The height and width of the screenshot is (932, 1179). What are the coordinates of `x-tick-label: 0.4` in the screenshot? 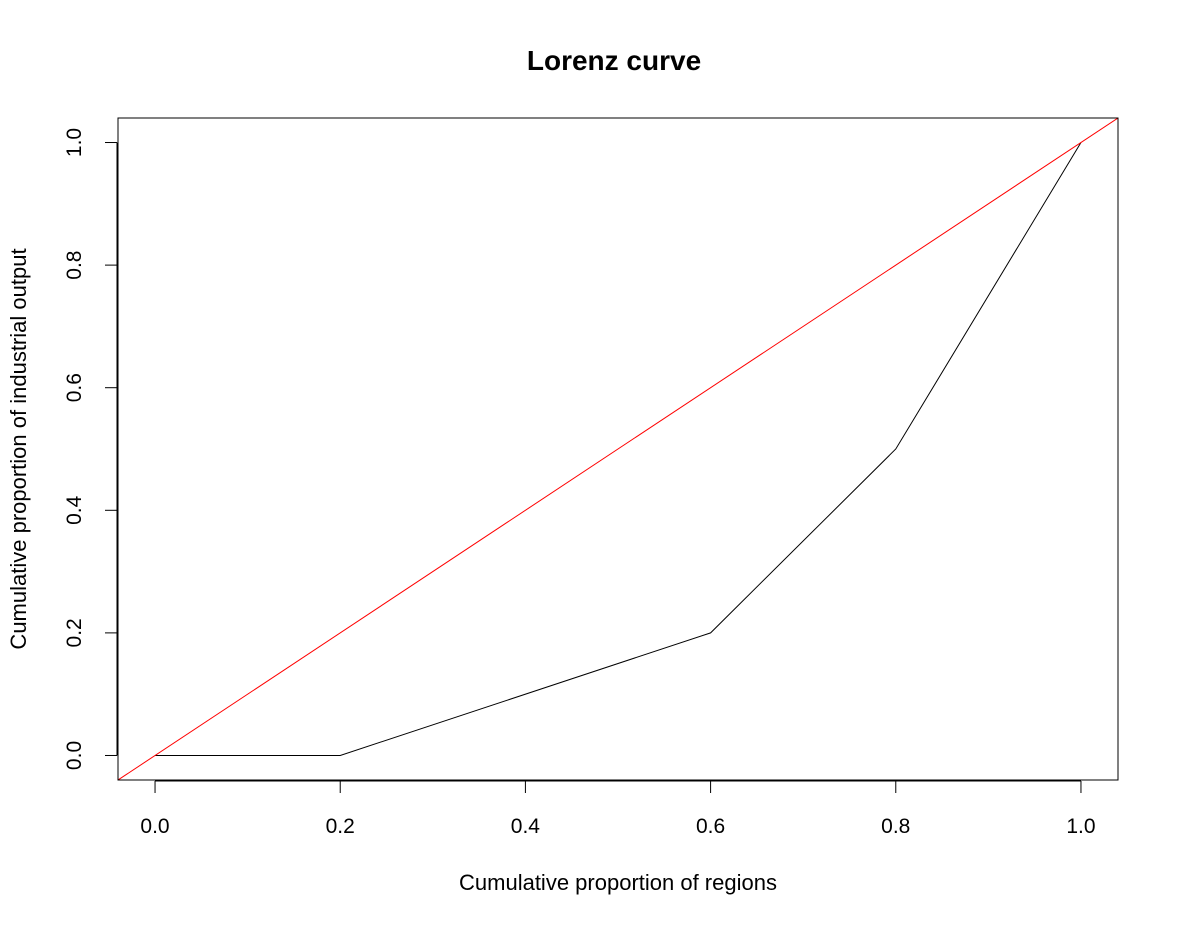 It's located at (526, 826).